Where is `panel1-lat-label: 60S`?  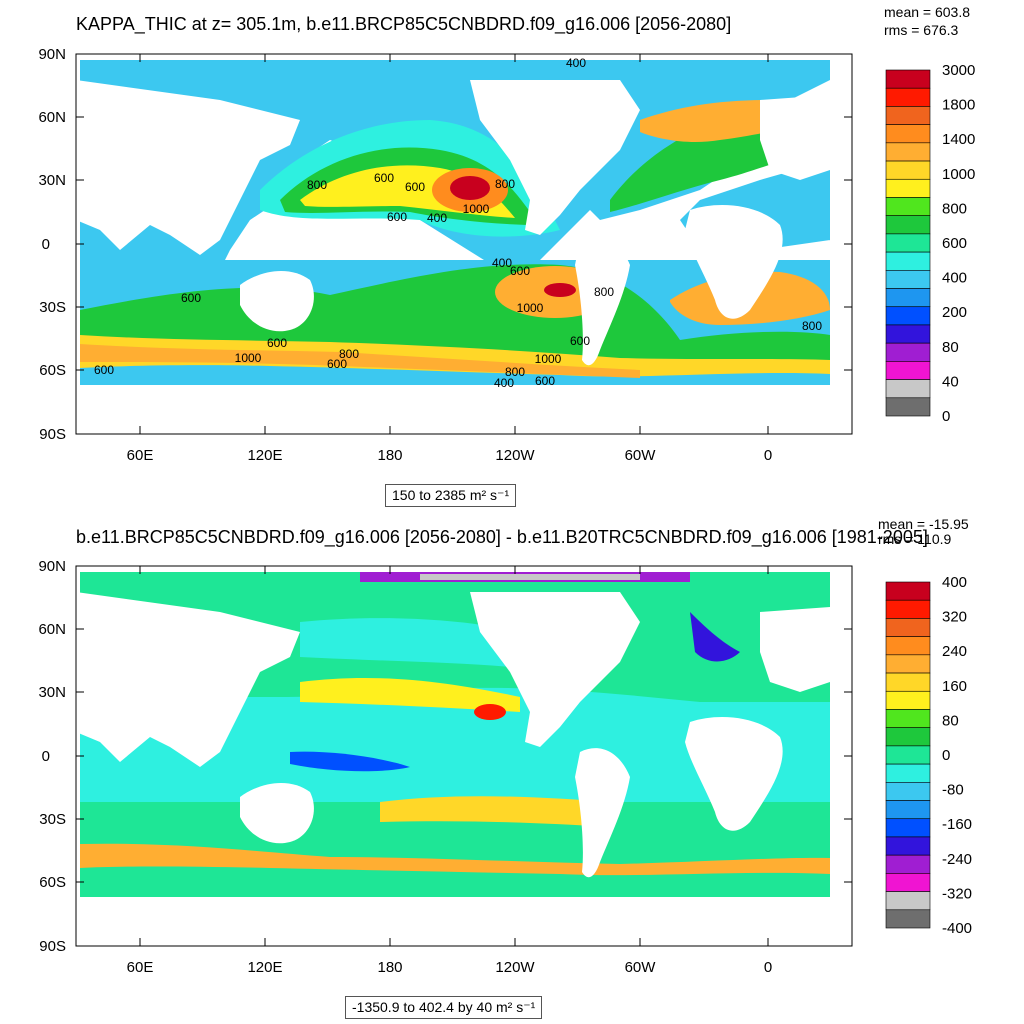 panel1-lat-label: 60S is located at coordinates (52, 370).